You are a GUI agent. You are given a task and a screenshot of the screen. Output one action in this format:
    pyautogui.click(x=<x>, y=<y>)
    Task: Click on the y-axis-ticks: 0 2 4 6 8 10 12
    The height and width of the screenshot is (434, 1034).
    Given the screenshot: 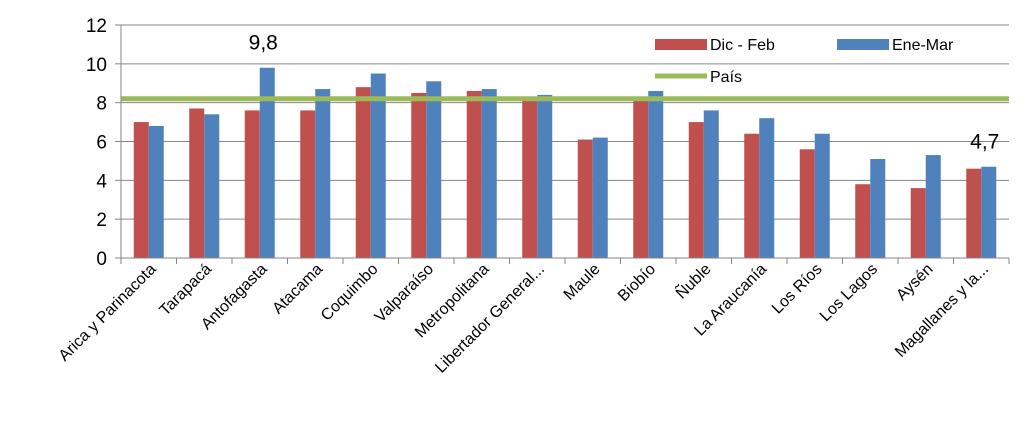 What is the action you would take?
    pyautogui.click(x=103, y=143)
    